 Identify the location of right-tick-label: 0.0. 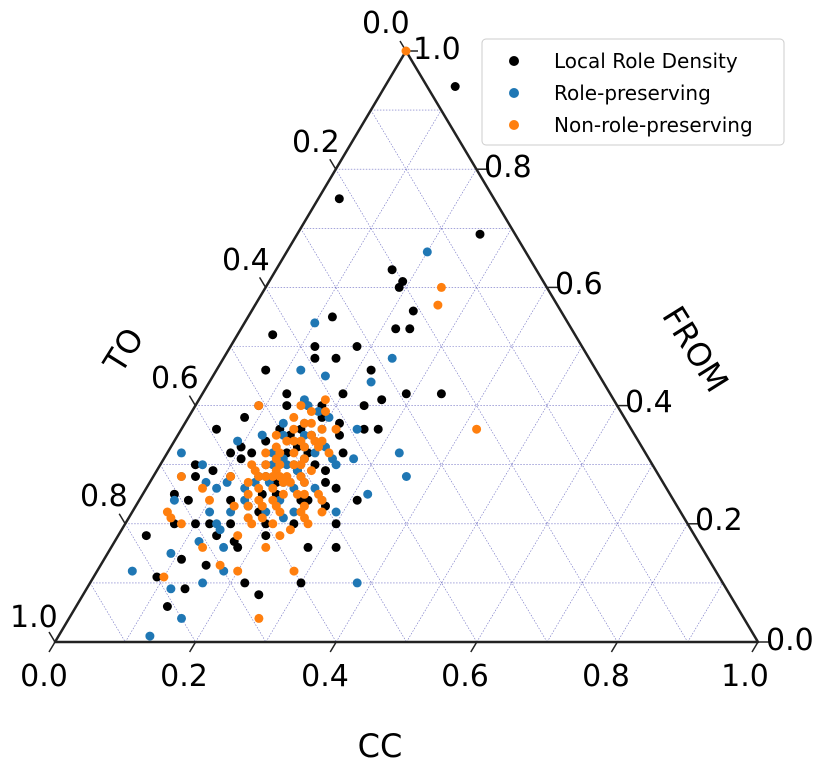
(790, 640).